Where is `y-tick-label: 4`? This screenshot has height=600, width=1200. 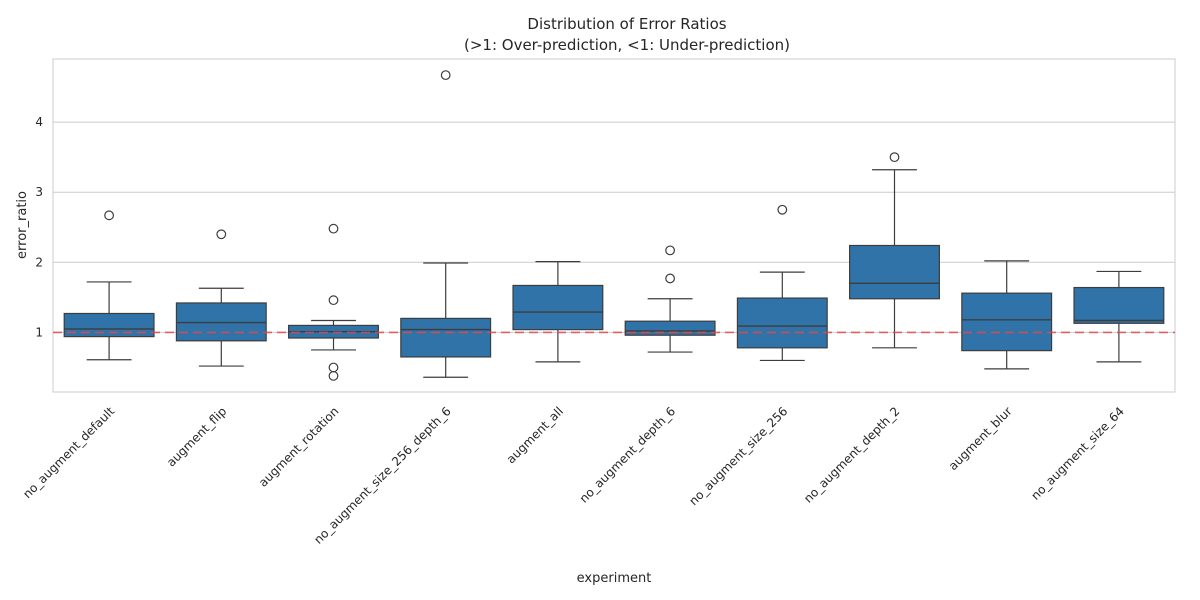 y-tick-label: 4 is located at coordinates (39, 122).